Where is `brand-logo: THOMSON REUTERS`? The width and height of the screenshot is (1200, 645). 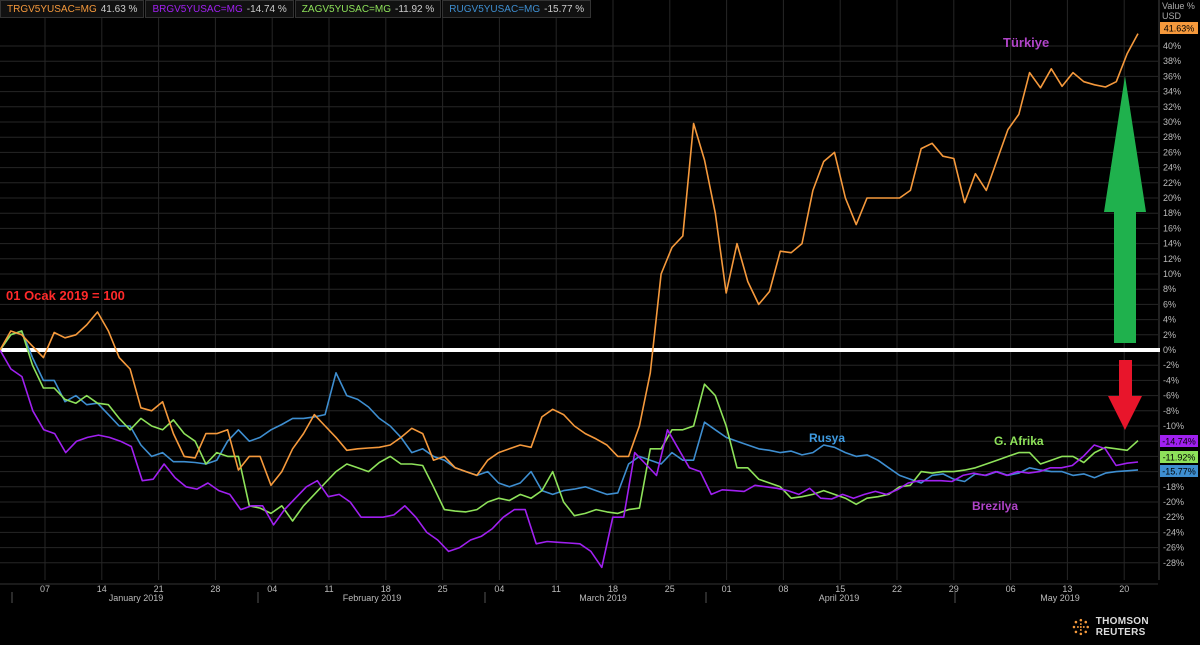 brand-logo: THOMSON REUTERS is located at coordinates (1136, 627).